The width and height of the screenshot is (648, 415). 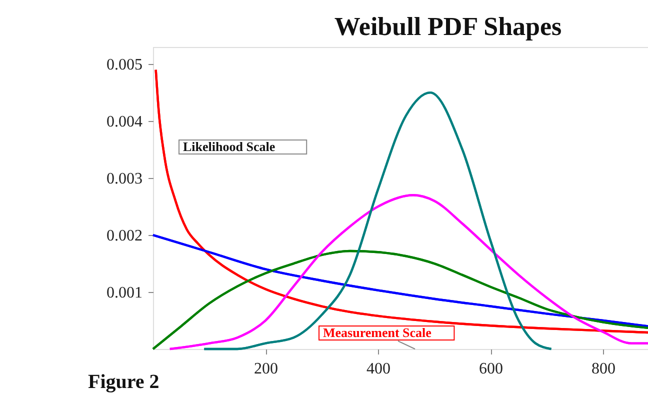 I want to click on y-tick-label: 0.005, so click(x=124, y=65).